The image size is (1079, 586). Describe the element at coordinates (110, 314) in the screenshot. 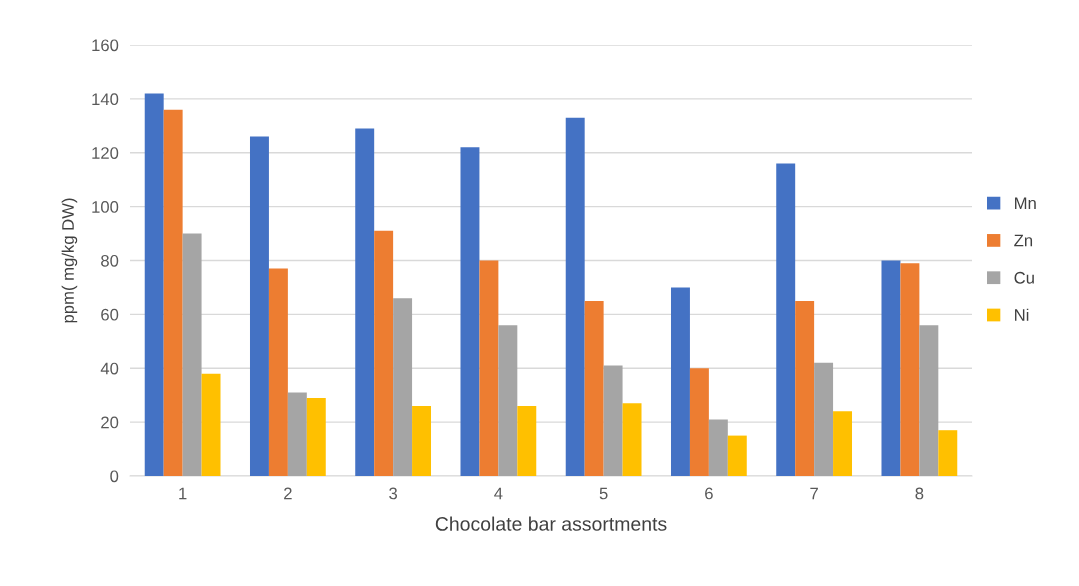

I see `y-tick-label: 60` at that location.